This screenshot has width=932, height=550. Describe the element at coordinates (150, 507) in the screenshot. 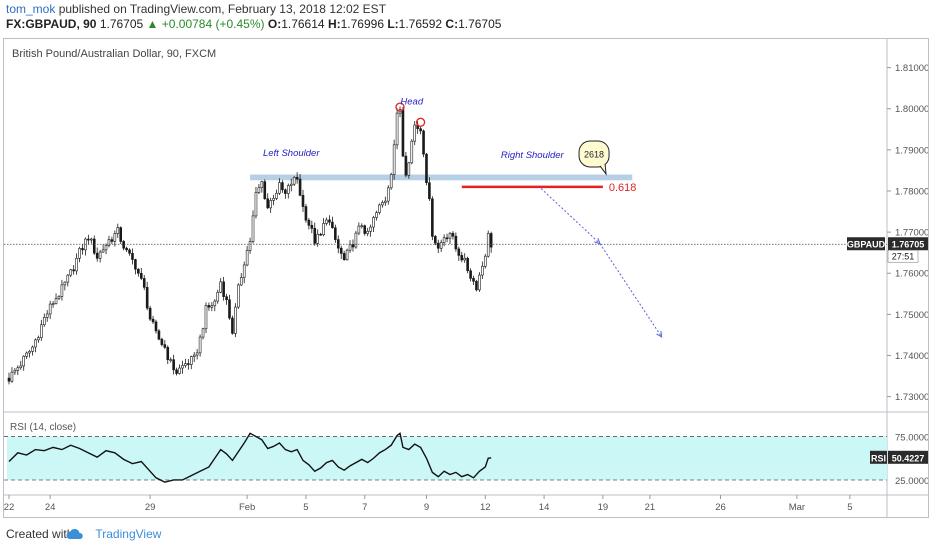

I see `x-tick-label: 29` at that location.